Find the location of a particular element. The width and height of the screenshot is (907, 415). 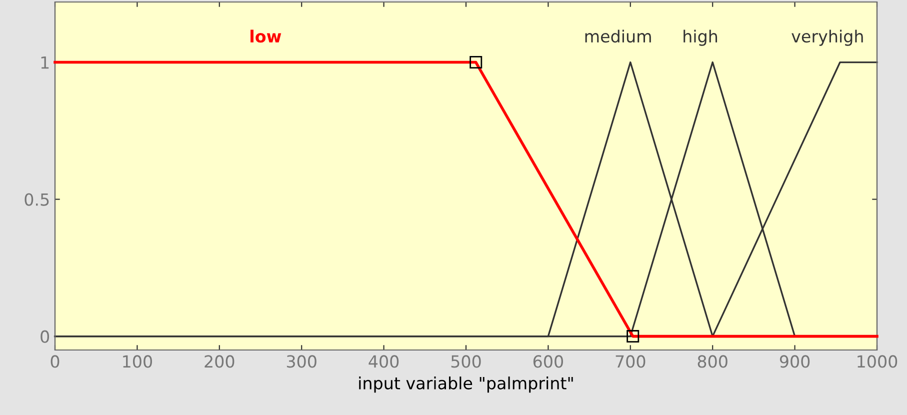

series-label: low is located at coordinates (266, 36).